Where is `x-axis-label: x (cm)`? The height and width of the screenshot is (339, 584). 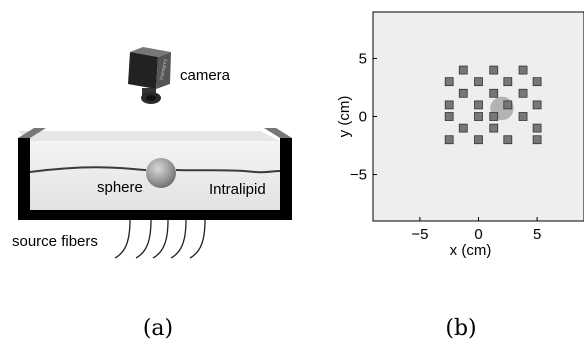 x-axis-label: x (cm) is located at coordinates (471, 250).